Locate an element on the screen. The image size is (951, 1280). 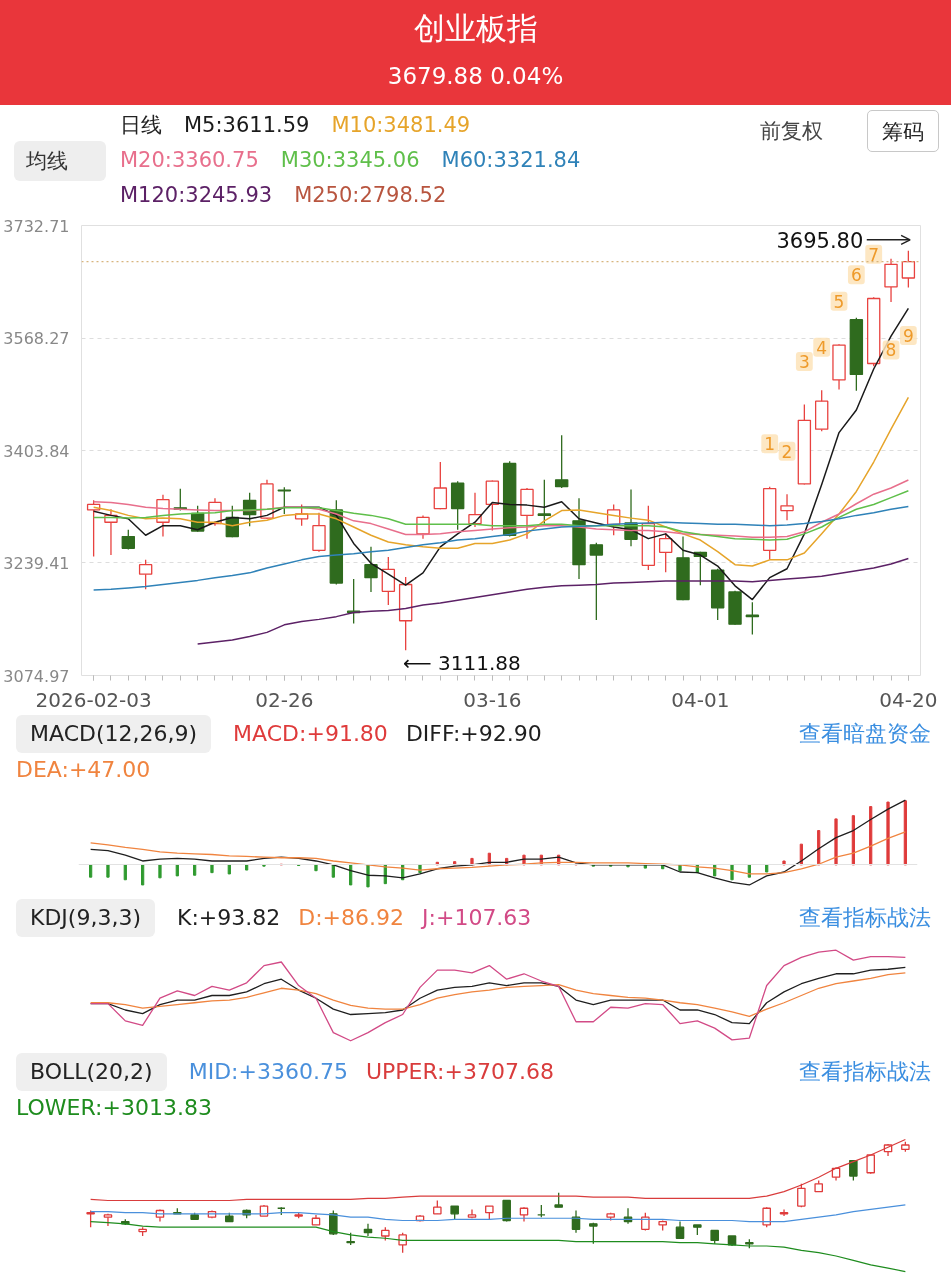
annotation: 2 is located at coordinates (787, 451).